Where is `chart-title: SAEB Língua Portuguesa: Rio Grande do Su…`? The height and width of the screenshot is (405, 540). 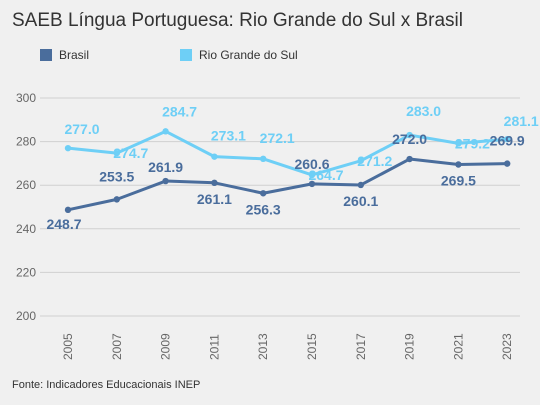 chart-title: SAEB Língua Portuguesa: Rio Grande do Su… is located at coordinates (237, 20).